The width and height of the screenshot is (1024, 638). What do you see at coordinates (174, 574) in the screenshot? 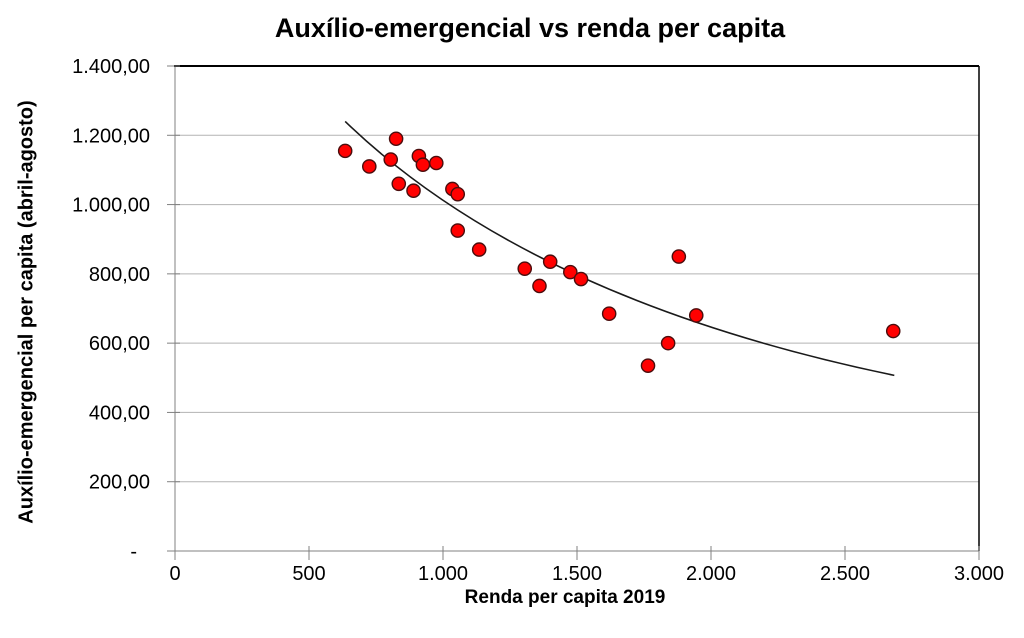
I see `x-tick-label: 0` at bounding box center [174, 574].